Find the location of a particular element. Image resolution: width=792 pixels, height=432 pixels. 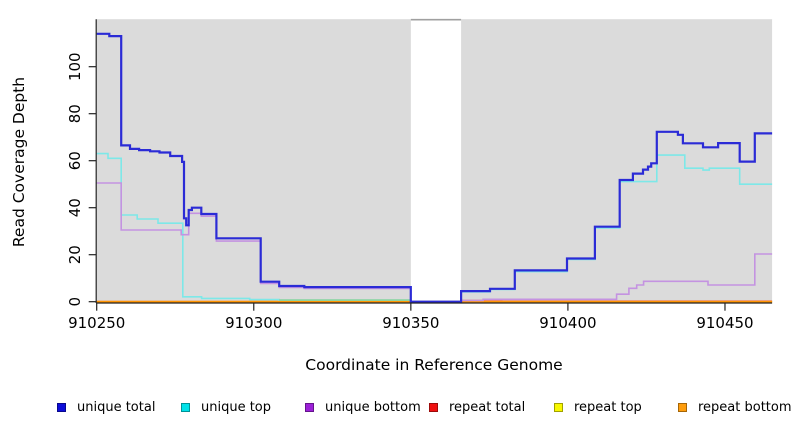

y-tick-label: 20 is located at coordinates (75, 254).